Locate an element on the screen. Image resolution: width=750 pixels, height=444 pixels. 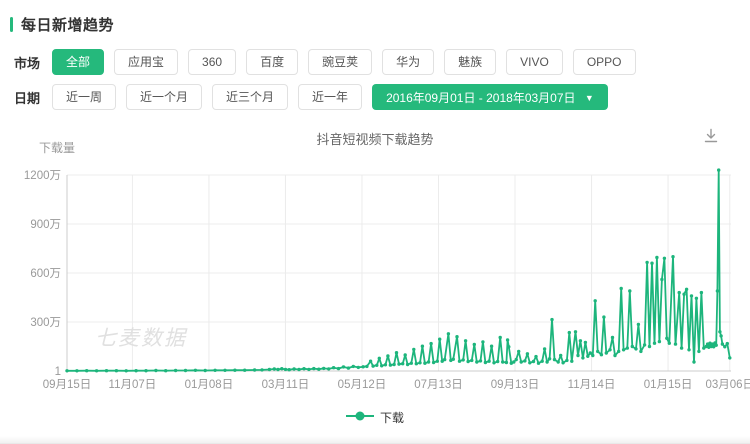
x-tick-label: 03月11日 is located at coordinates (286, 385).